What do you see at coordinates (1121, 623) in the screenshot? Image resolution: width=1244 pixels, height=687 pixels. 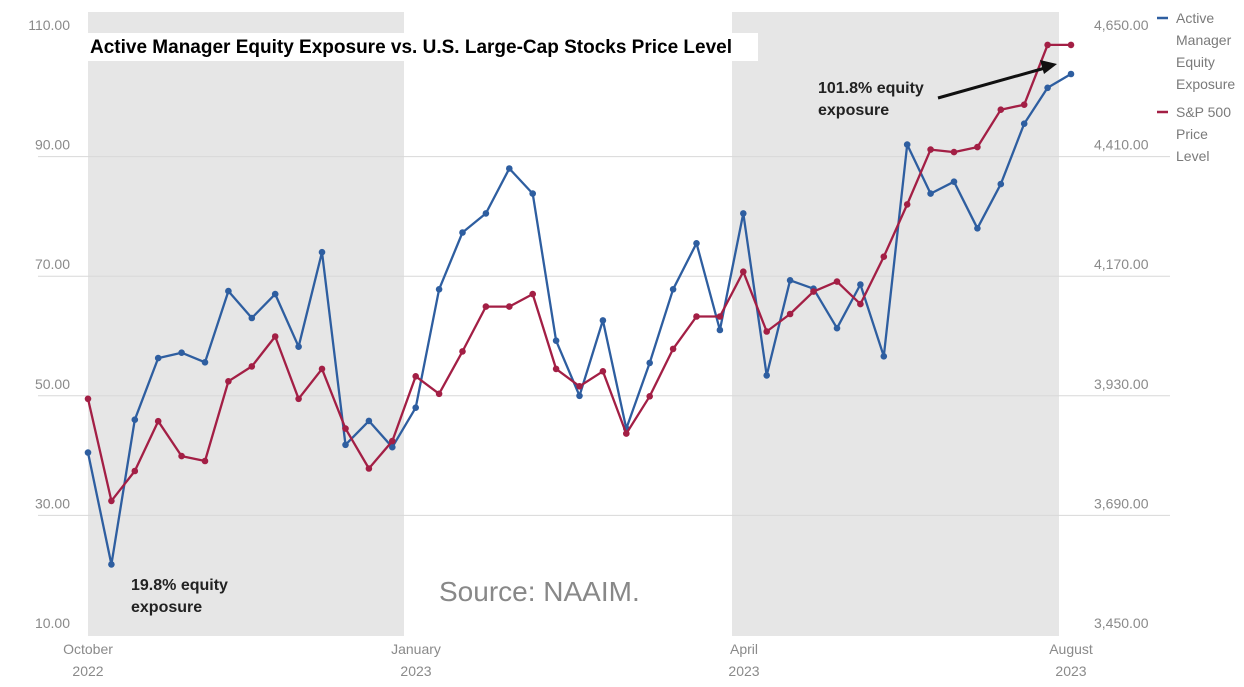 I see `right-tick-label: 3,450.00` at bounding box center [1121, 623].